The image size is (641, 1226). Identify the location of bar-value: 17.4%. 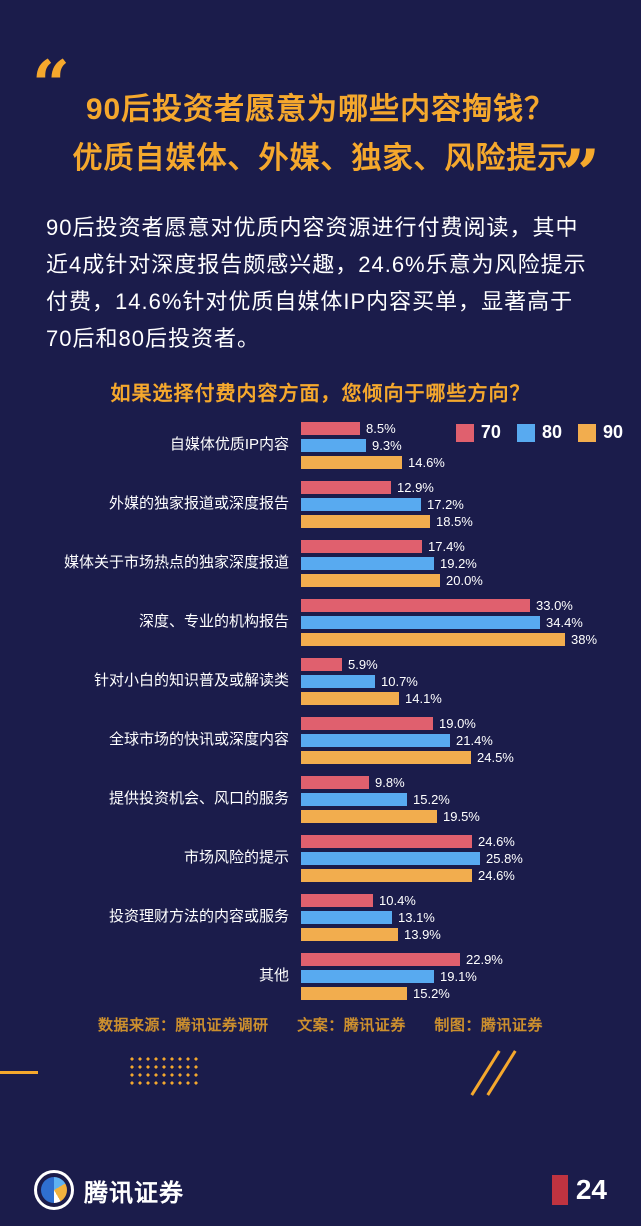
(446, 547).